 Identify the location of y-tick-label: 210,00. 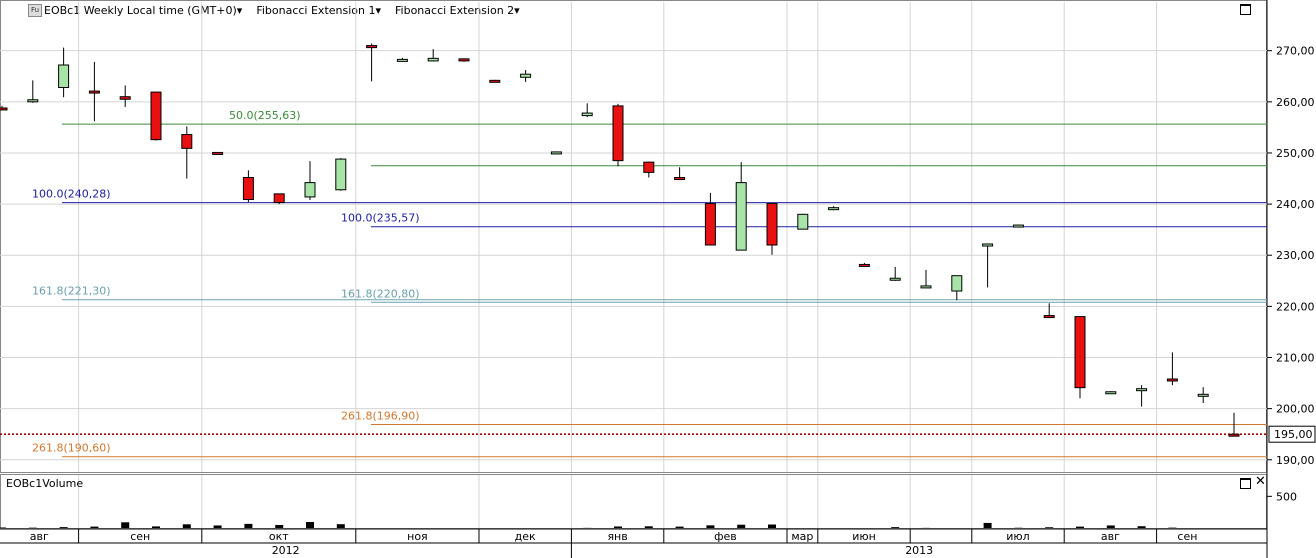
(1295, 358).